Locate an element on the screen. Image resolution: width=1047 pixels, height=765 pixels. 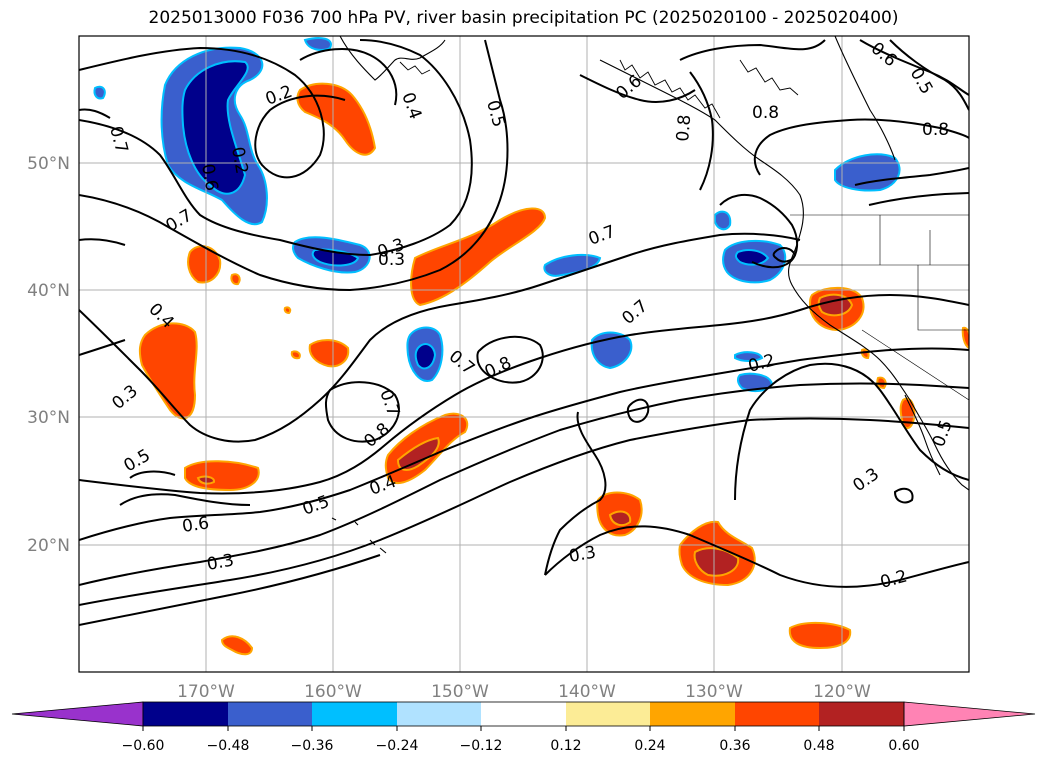
lat-label: 50°N is located at coordinates (48, 164).